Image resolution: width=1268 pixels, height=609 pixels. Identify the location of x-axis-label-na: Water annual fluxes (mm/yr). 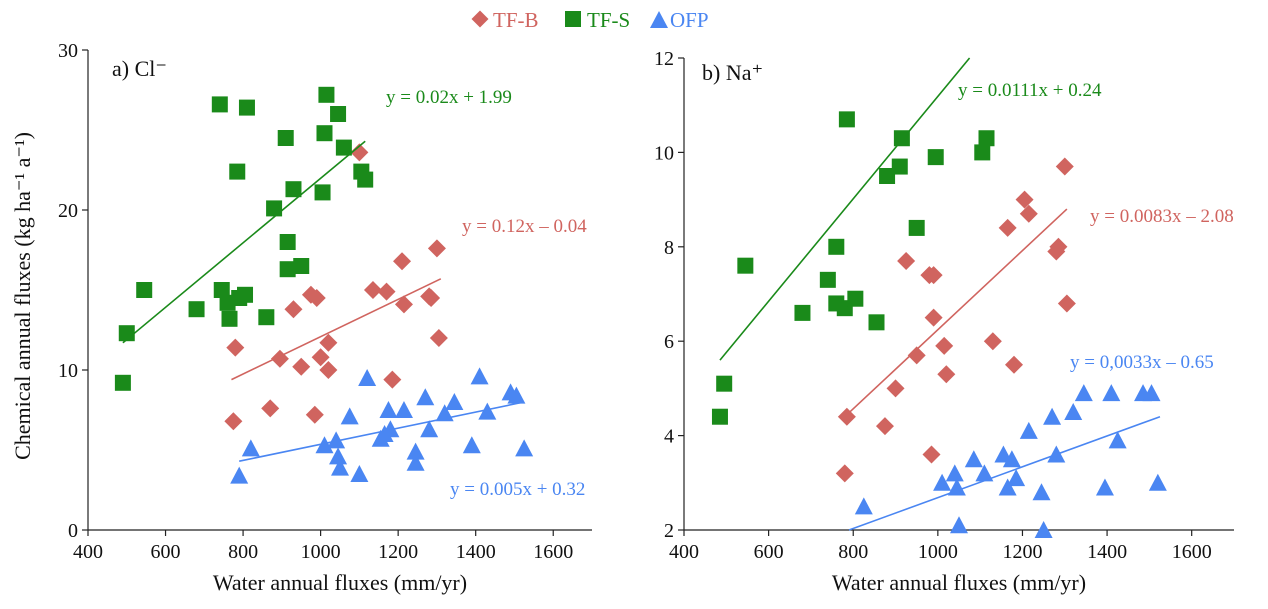
(959, 582).